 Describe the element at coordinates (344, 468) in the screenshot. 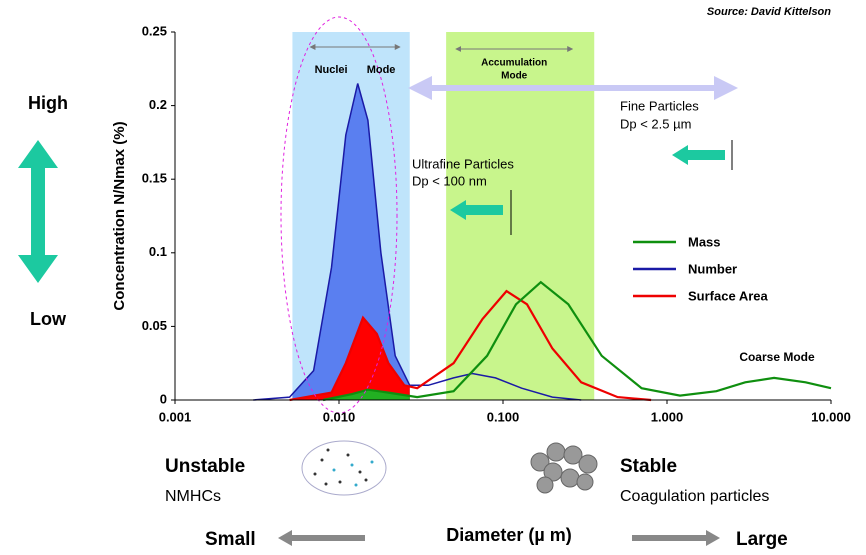

I see `unstable-icon` at that location.